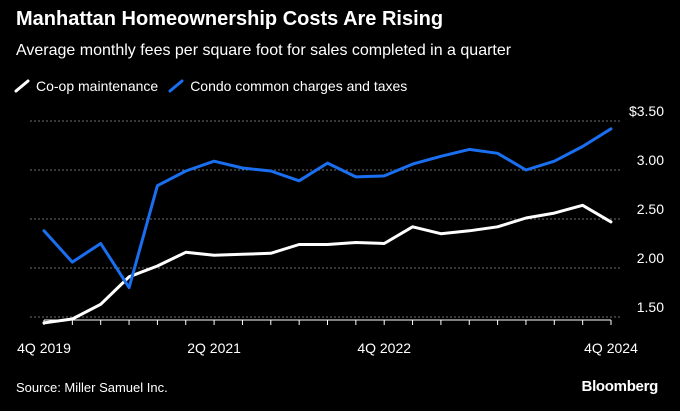 Image resolution: width=680 pixels, height=411 pixels. I want to click on y-tick-label-1: 3.00, so click(650, 160).